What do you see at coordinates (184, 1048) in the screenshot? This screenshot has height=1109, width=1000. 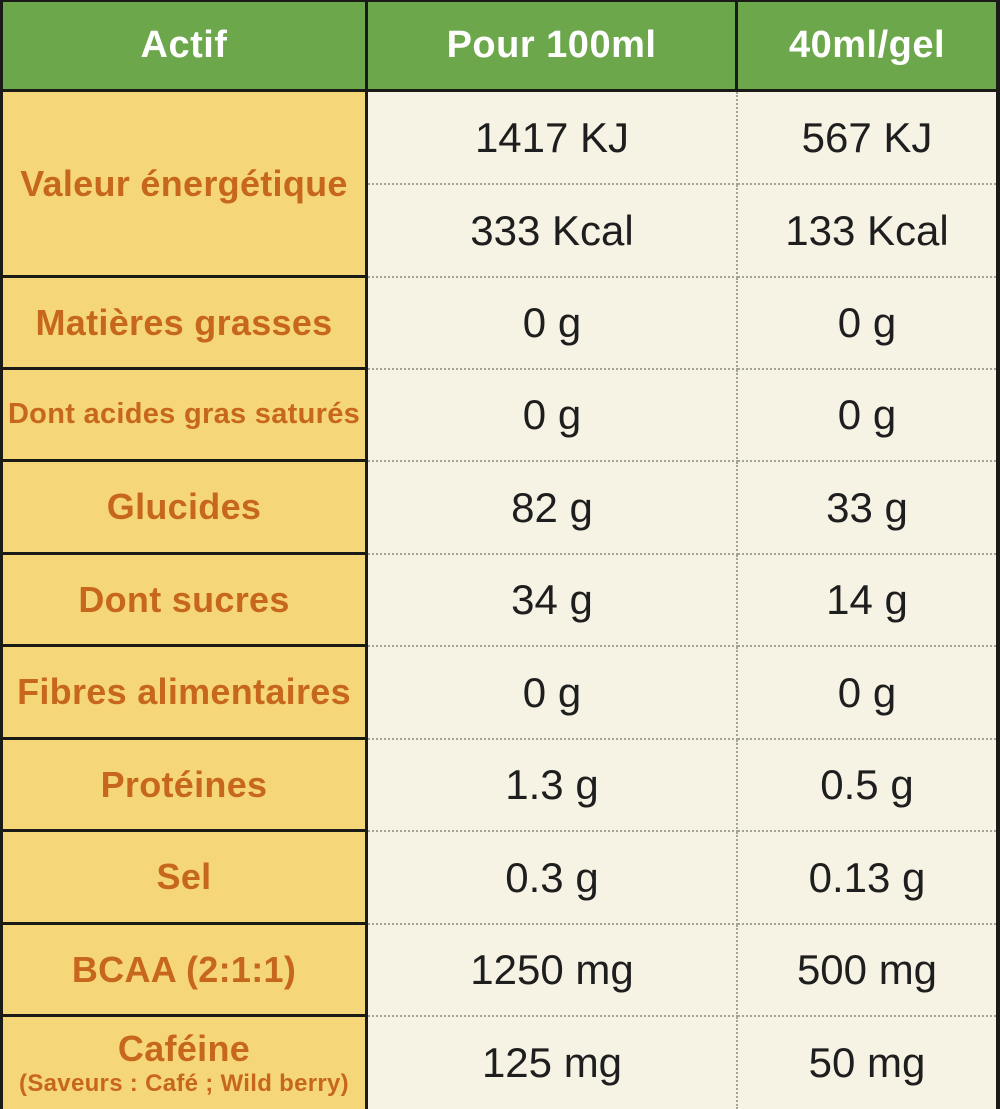 I see `cafeine-label: Caféine` at bounding box center [184, 1048].